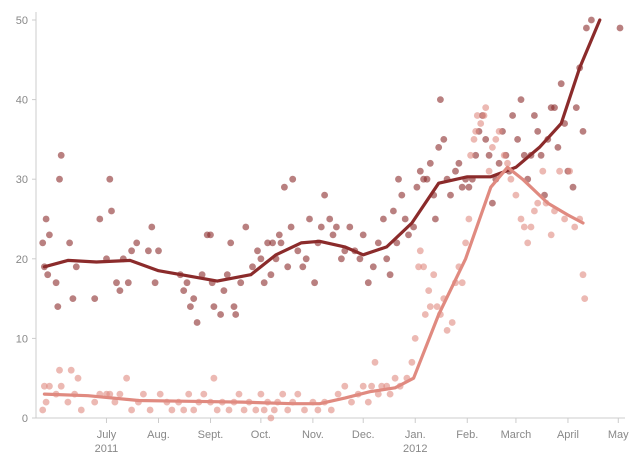 The width and height of the screenshot is (634, 460). Describe the element at coordinates (363, 435) in the screenshot. I see `x-tick-label: Dec.` at that location.